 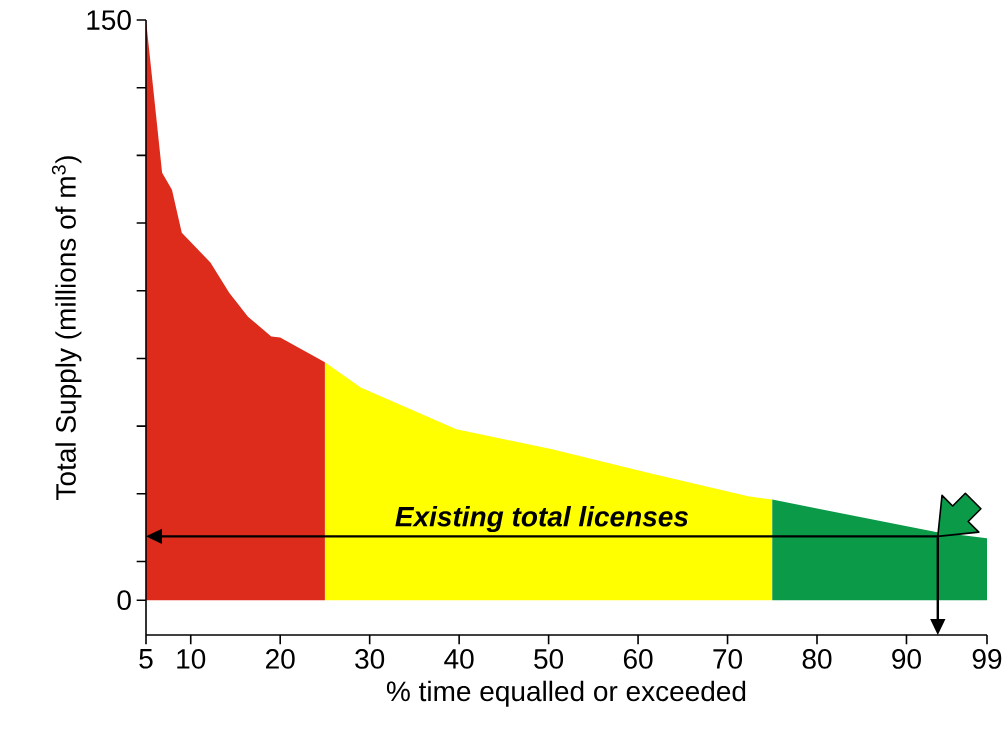 What do you see at coordinates (638, 659) in the screenshot?
I see `x-tick-label: 60` at bounding box center [638, 659].